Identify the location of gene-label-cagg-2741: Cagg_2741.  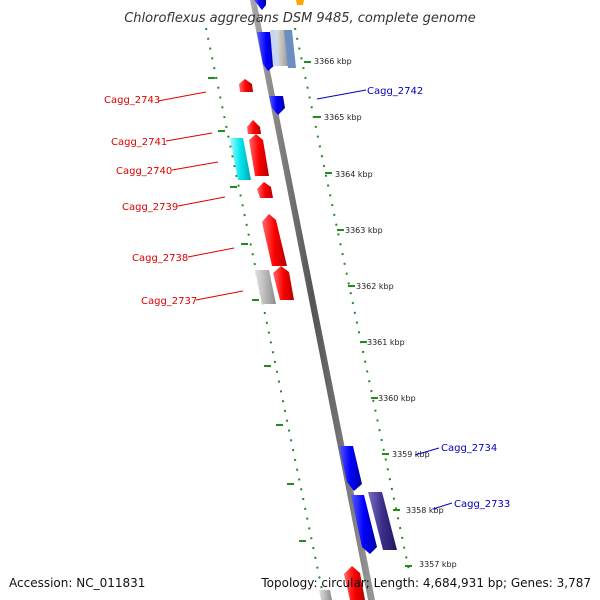
(139, 142).